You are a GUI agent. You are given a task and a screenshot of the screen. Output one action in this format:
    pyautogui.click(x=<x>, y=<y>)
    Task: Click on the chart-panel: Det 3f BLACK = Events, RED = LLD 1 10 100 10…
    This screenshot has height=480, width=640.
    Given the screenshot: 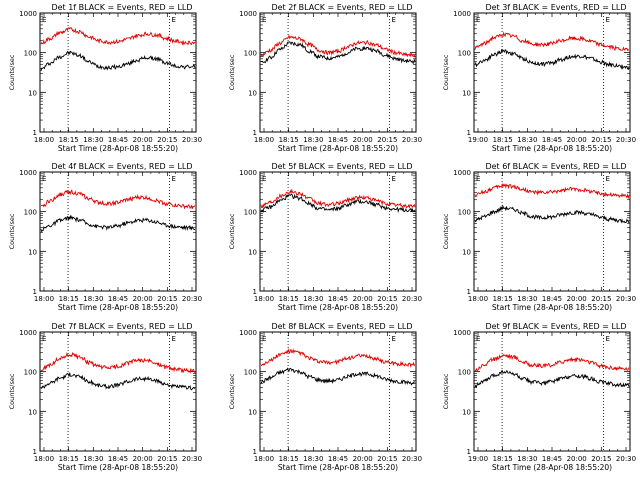 What is the action you would take?
    pyautogui.click(x=539, y=78)
    